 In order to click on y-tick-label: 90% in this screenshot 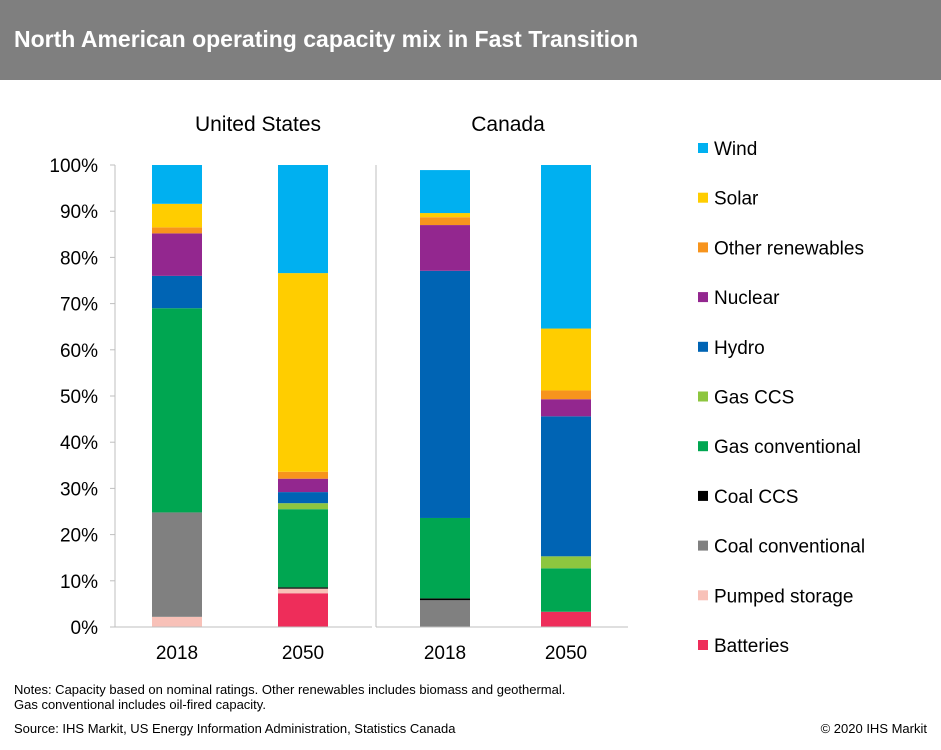, I will do `click(79, 212)`.